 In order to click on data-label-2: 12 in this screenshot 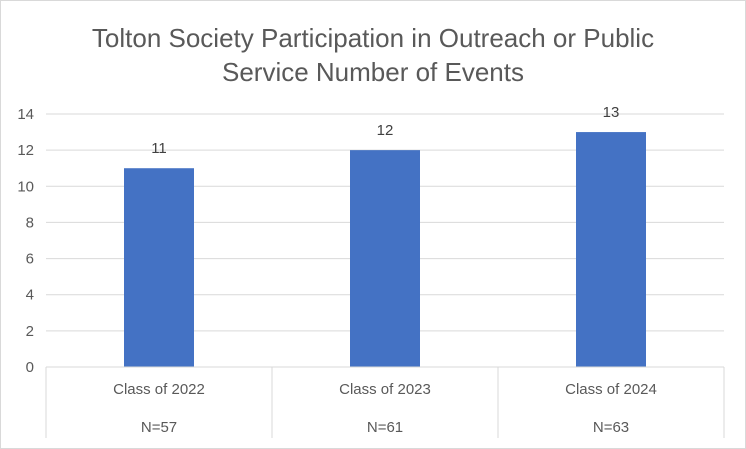, I will do `click(385, 130)`.